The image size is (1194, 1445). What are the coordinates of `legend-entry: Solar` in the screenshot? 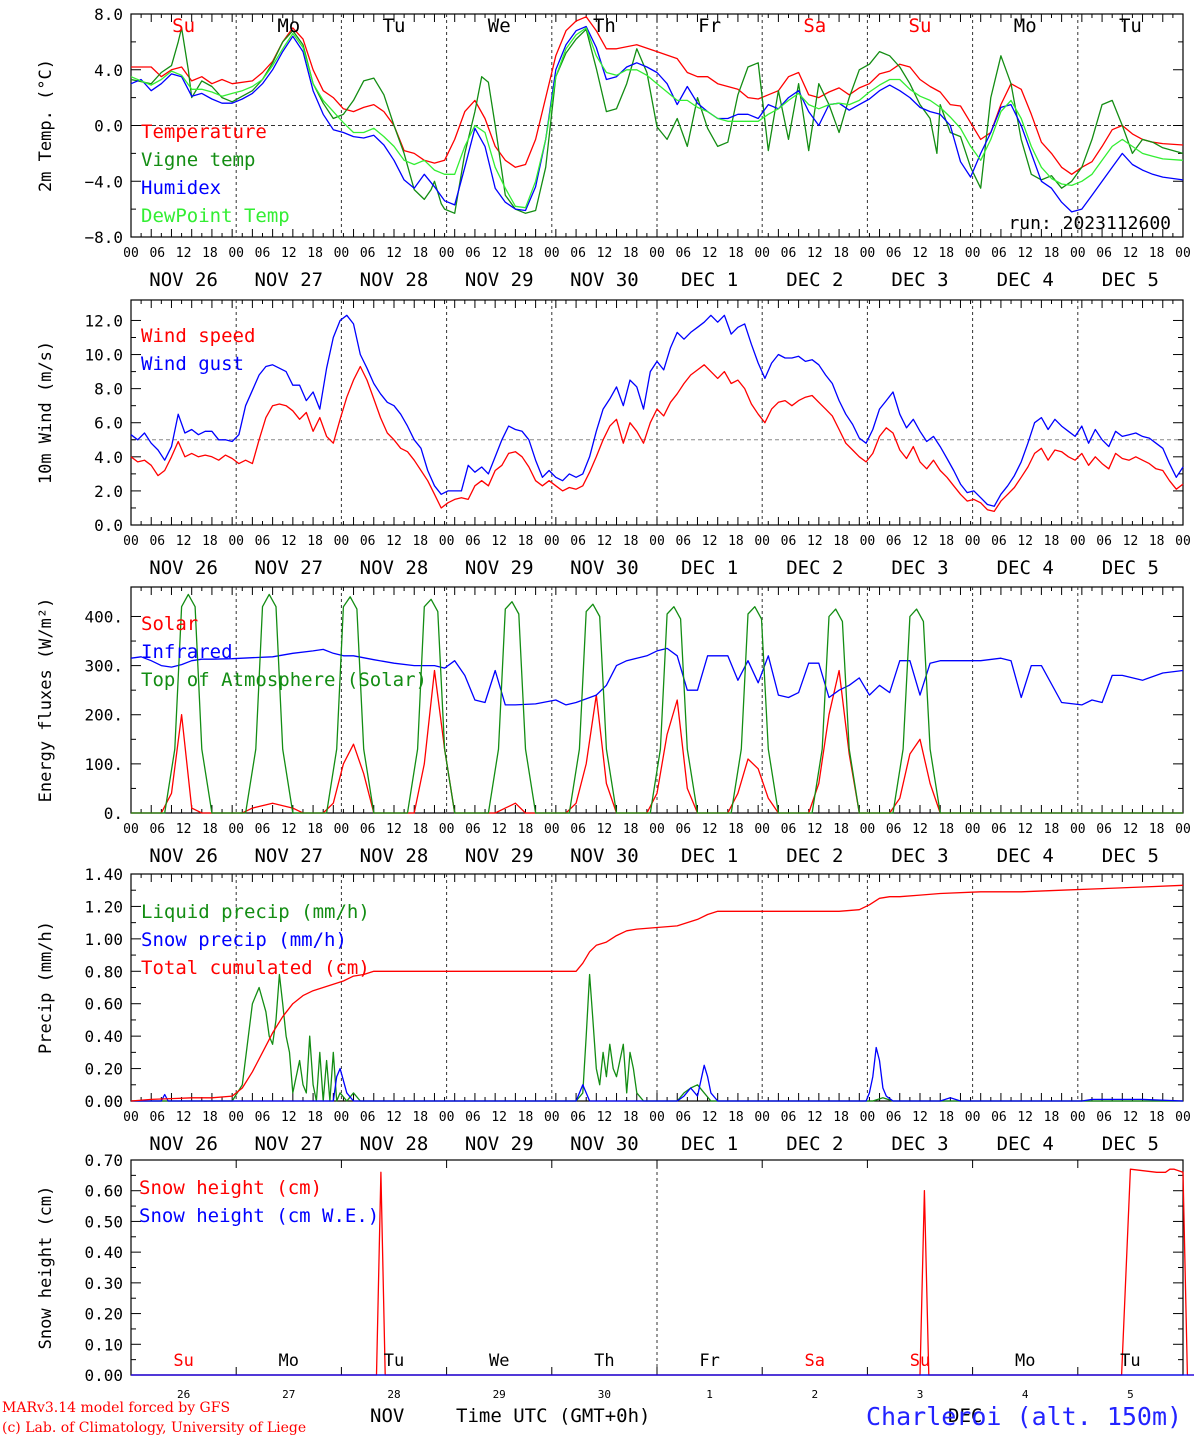 It's located at (169, 624).